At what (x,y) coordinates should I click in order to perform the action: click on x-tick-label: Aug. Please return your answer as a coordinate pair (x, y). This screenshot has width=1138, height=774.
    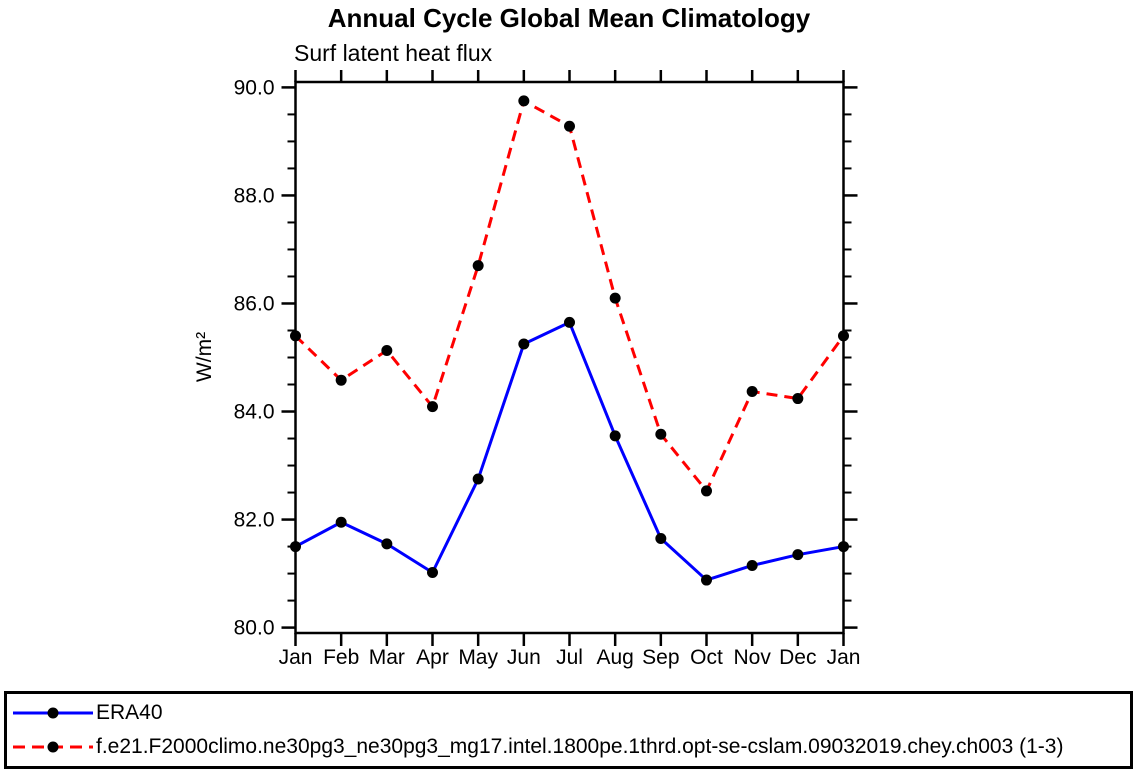
    Looking at the image, I should click on (614, 657).